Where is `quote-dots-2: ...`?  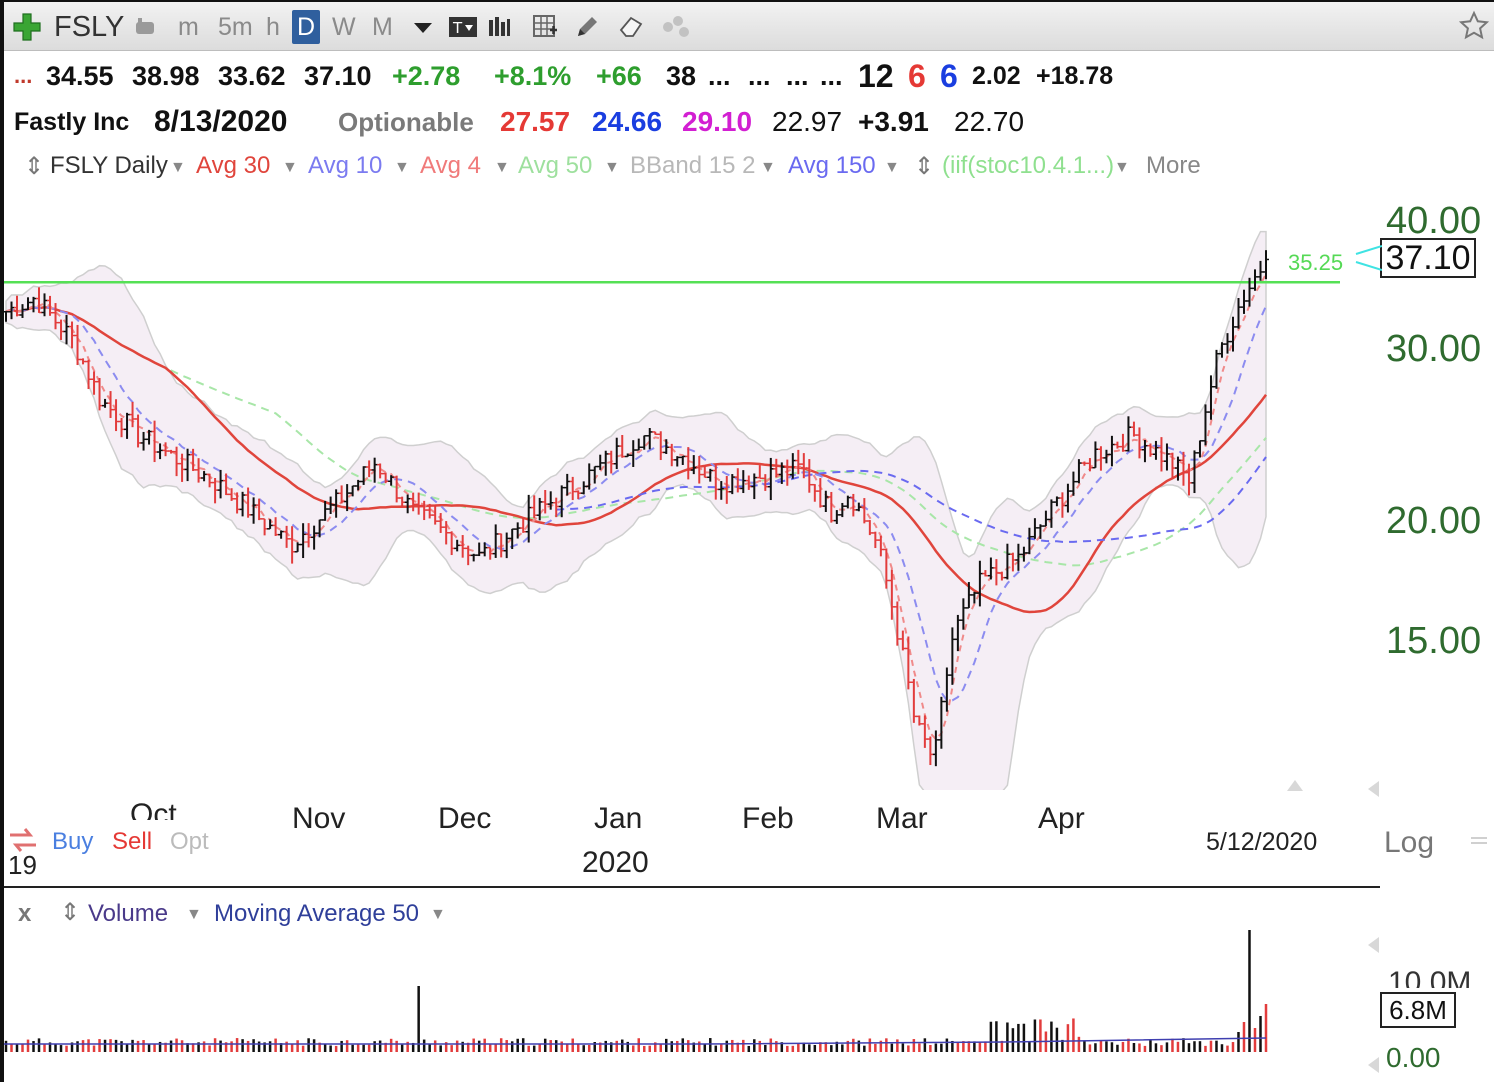 quote-dots-2: ... is located at coordinates (759, 76).